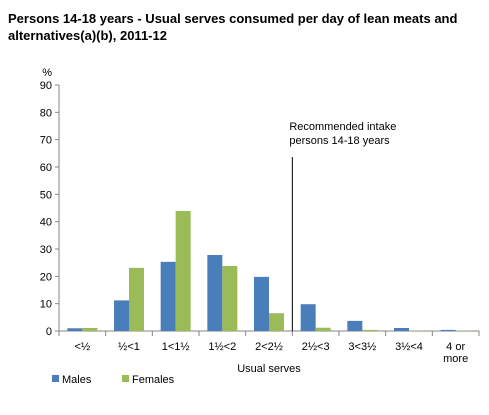  What do you see at coordinates (339, 141) in the screenshot?
I see `recommended-intake-label: persons 14-18 years` at bounding box center [339, 141].